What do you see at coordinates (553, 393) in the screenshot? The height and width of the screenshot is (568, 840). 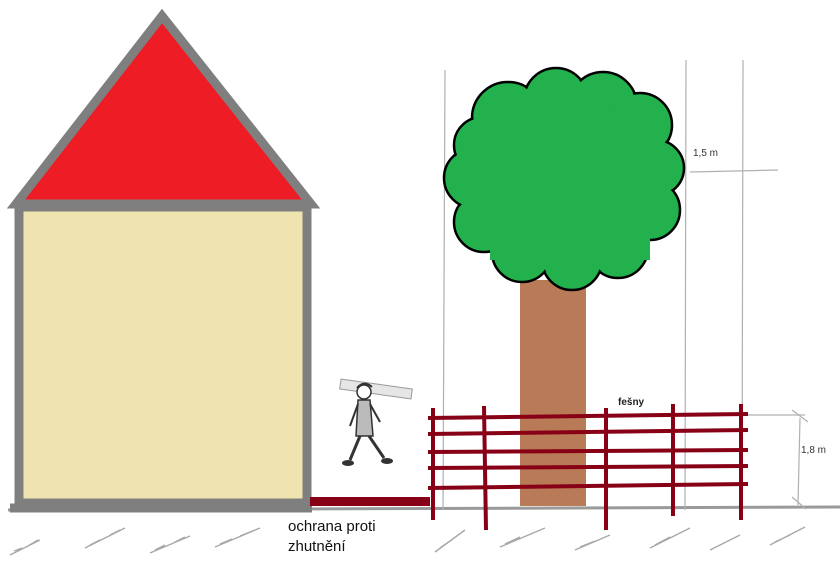 I see `tree-trunk` at bounding box center [553, 393].